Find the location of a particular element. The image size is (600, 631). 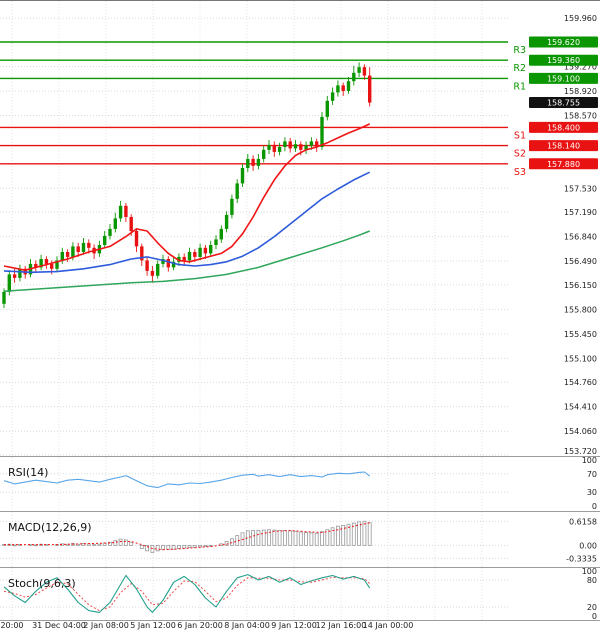

macd-axis-label: 0.00 is located at coordinates (588, 545).